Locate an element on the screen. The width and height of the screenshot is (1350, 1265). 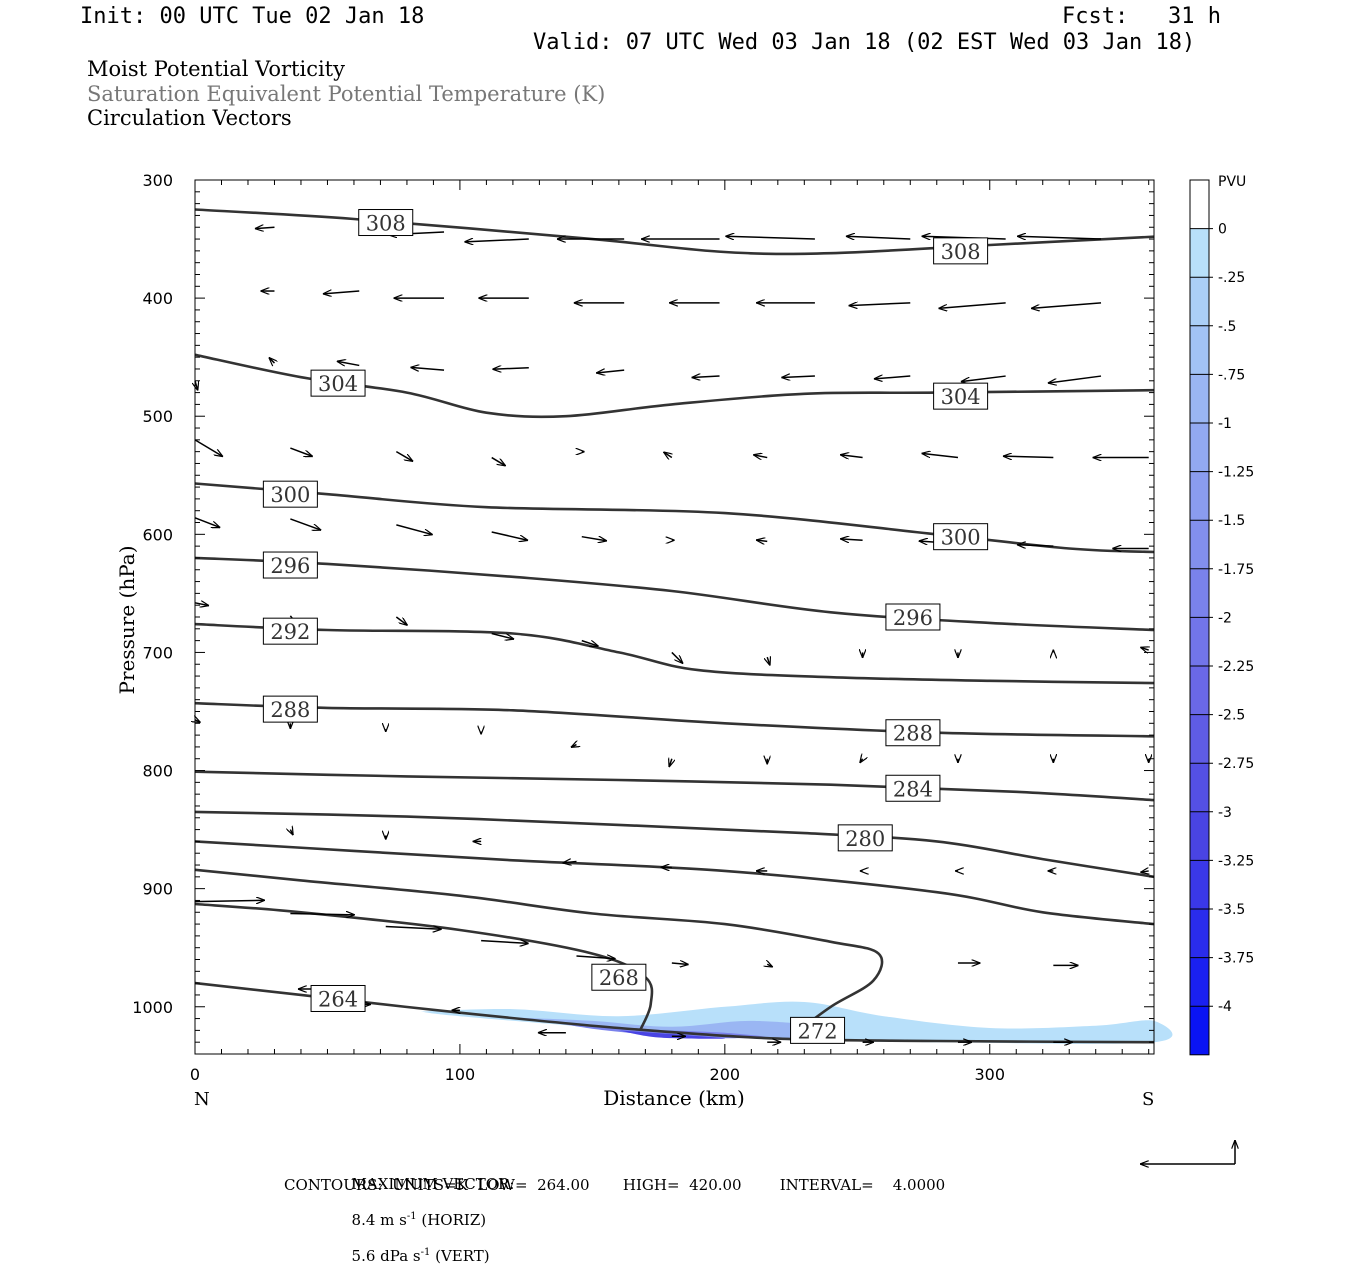
colorbar-label: -2.75 is located at coordinates (1236, 764).